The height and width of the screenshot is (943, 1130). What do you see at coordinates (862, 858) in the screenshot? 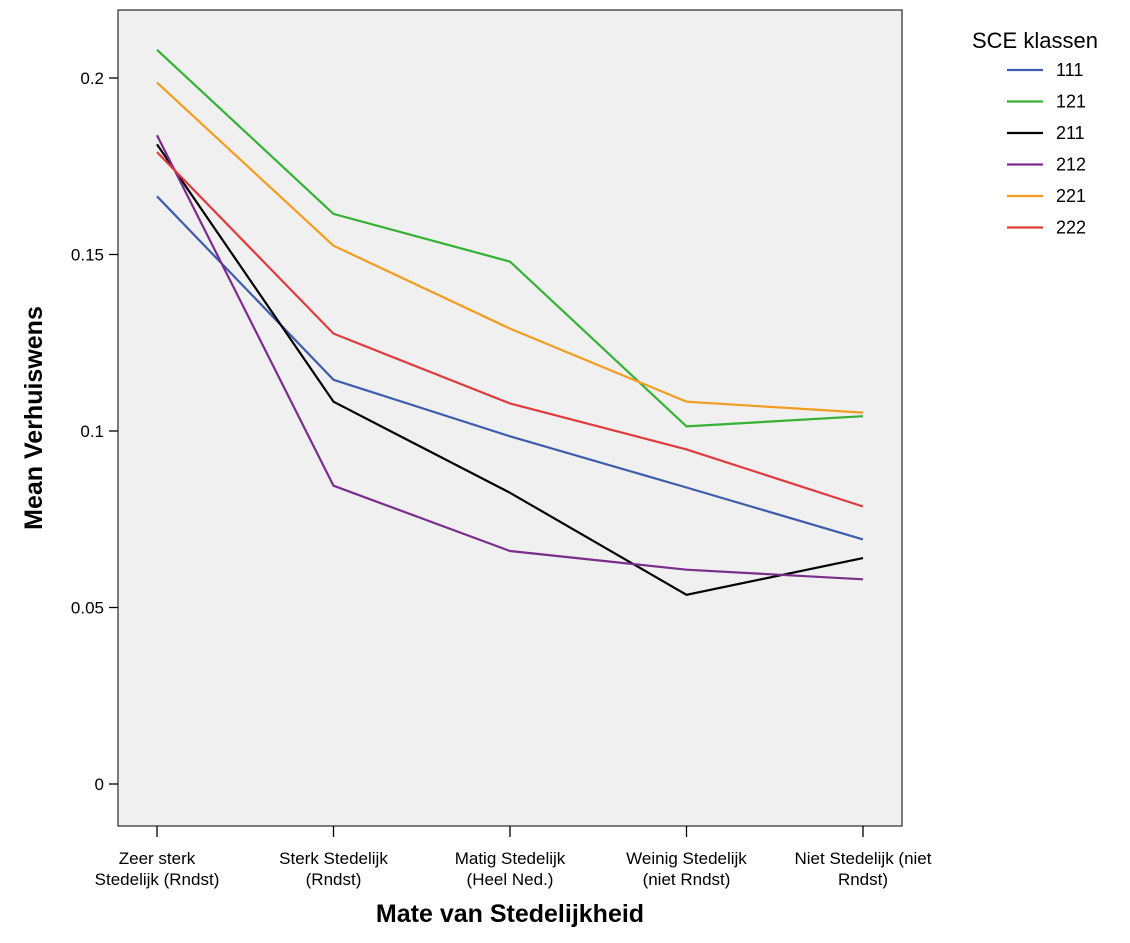
I see `x-tick-label: Niet Stedelijk (niet` at bounding box center [862, 858].